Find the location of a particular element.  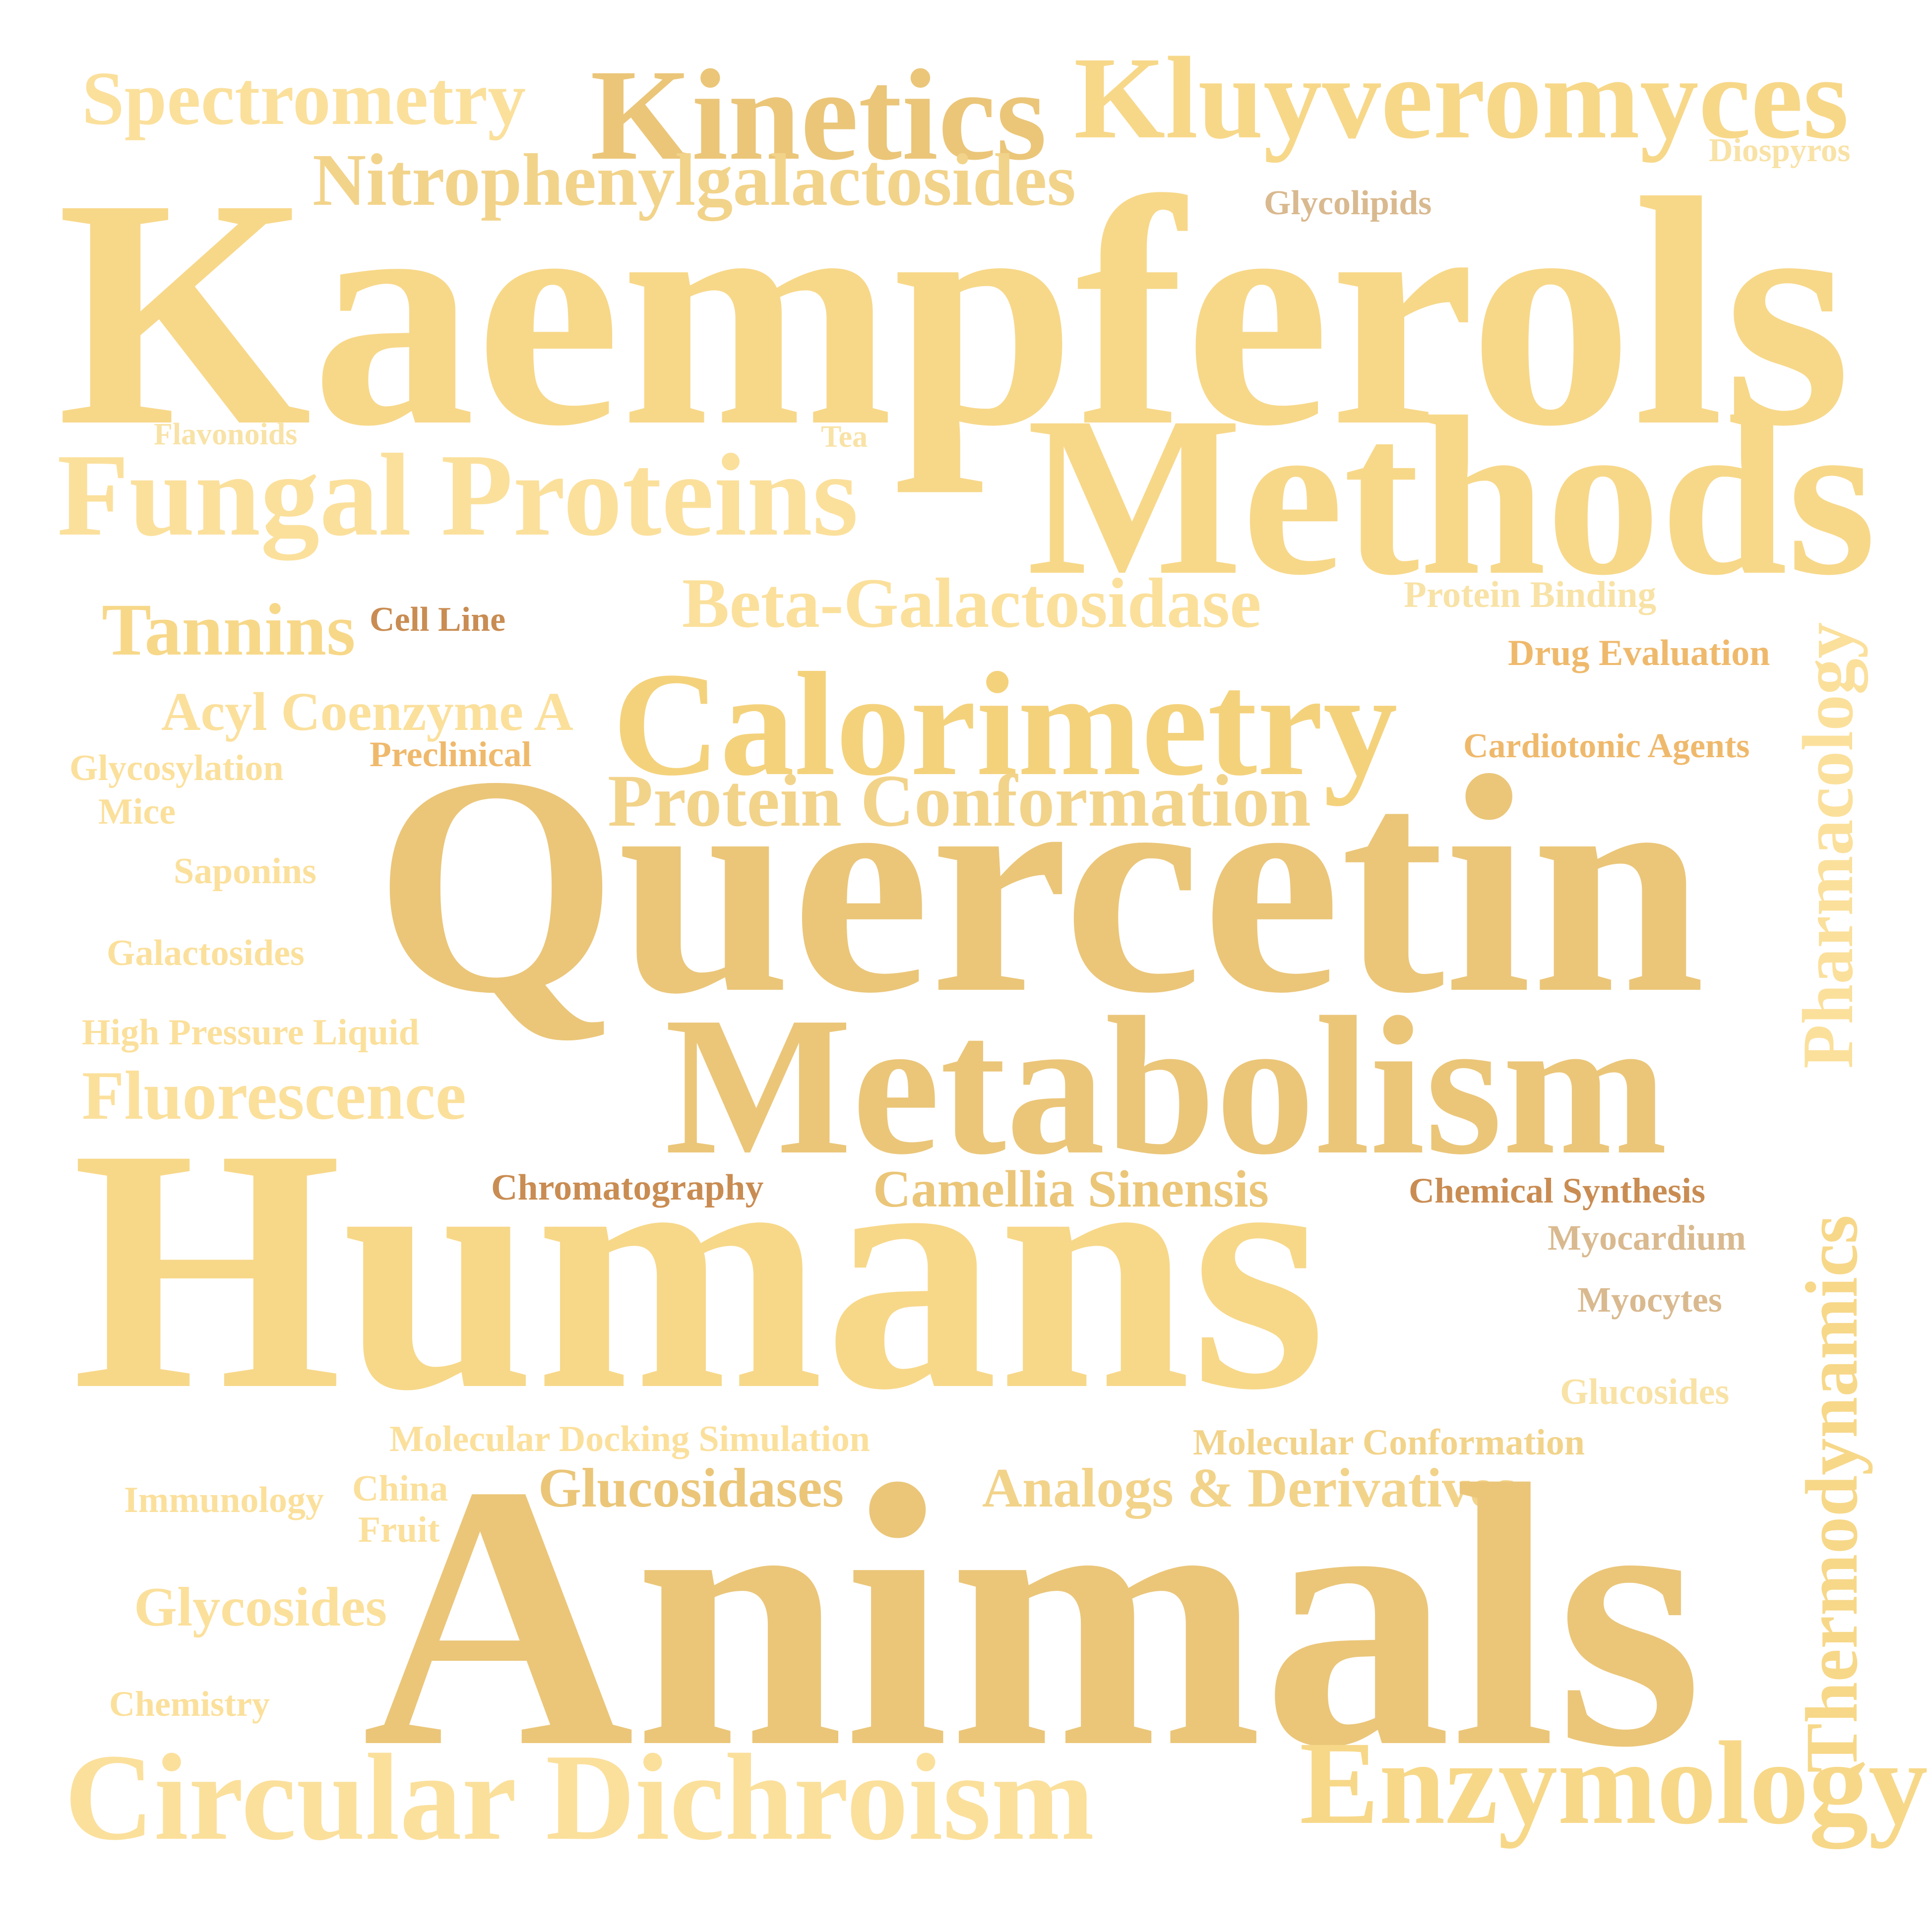

word-spectrometry: Spectrometry is located at coordinates (304, 99).